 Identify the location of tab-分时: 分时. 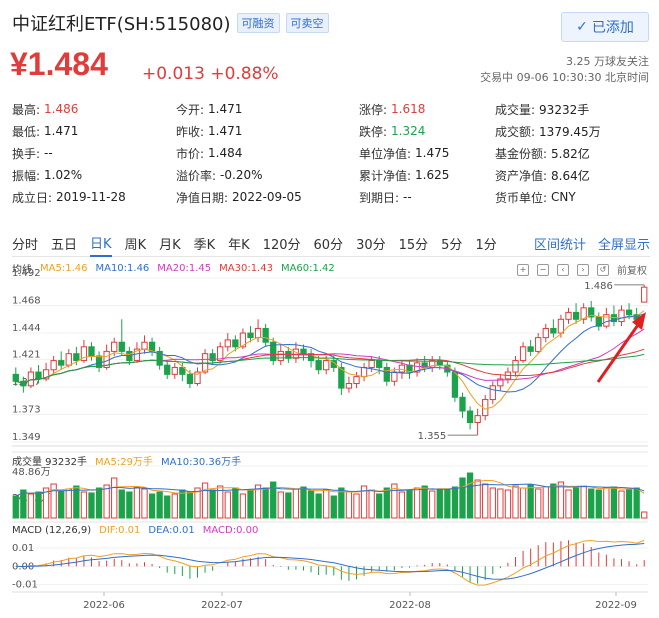
(25, 245).